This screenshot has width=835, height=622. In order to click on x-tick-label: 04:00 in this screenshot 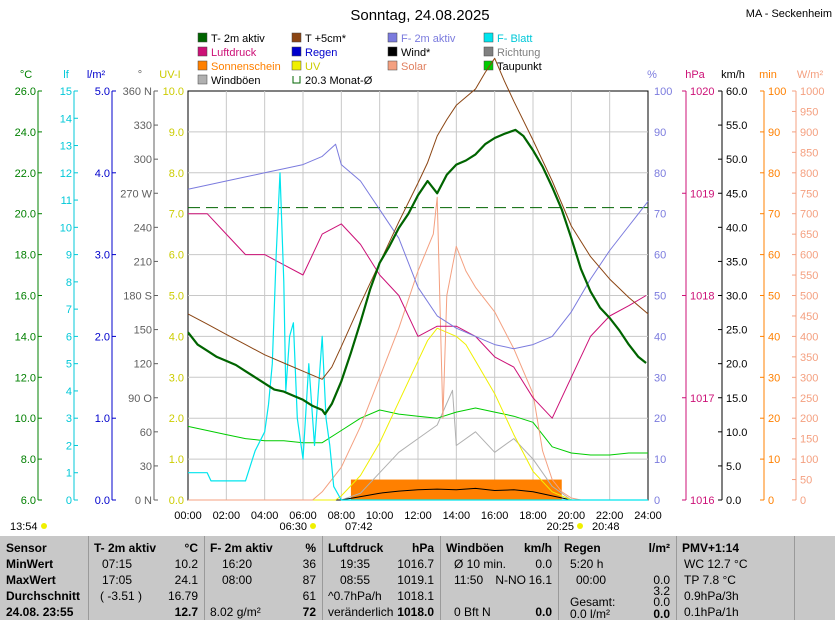, I will do `click(265, 516)`.